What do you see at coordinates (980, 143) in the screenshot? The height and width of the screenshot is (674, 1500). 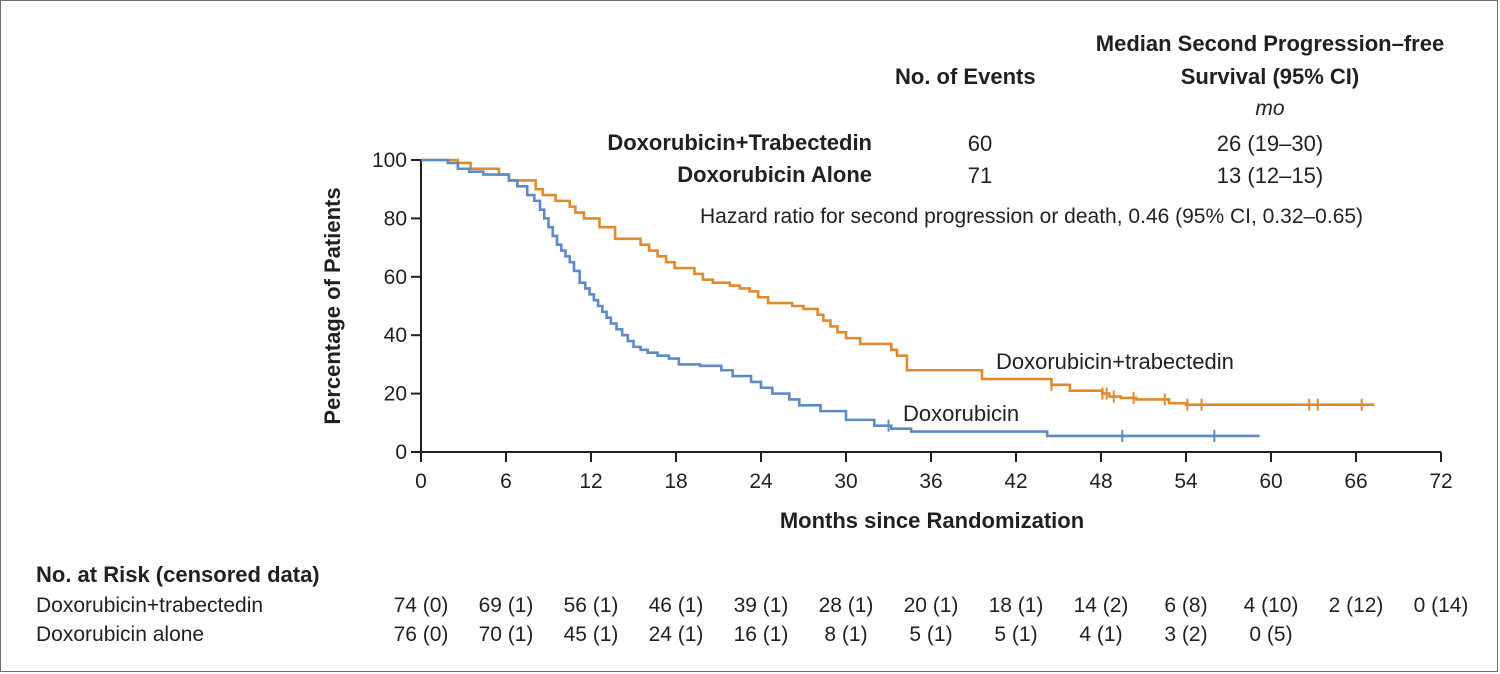 I see `header-row-events-combo: 60` at bounding box center [980, 143].